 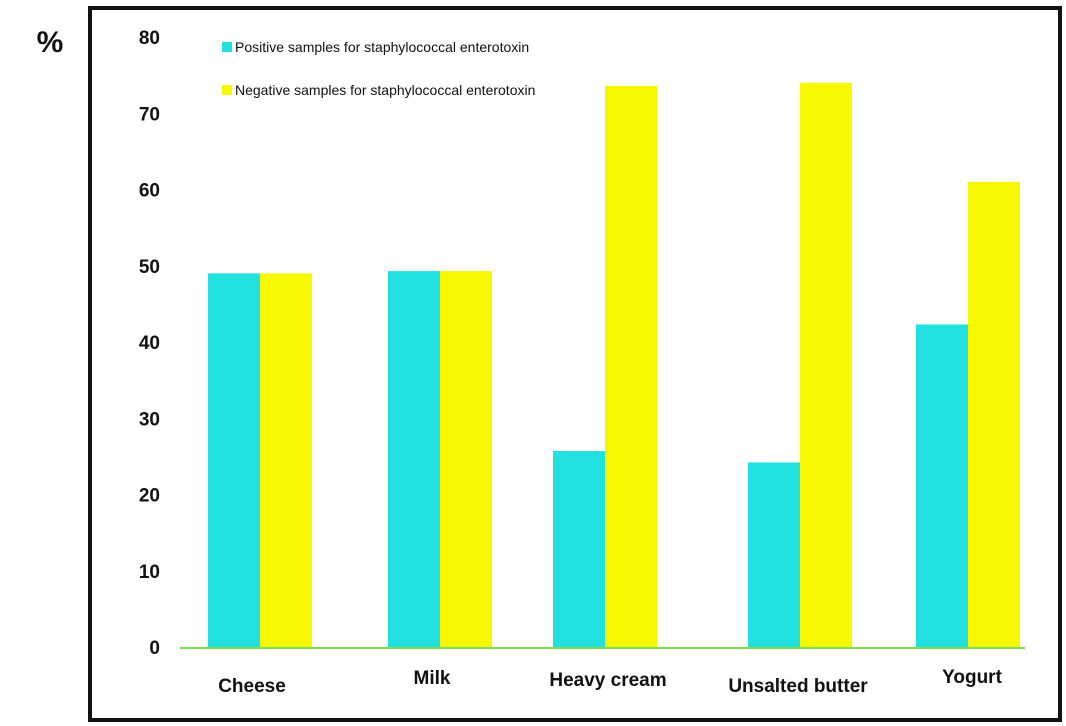 What do you see at coordinates (149, 572) in the screenshot?
I see `y-tick-label: 10` at bounding box center [149, 572].